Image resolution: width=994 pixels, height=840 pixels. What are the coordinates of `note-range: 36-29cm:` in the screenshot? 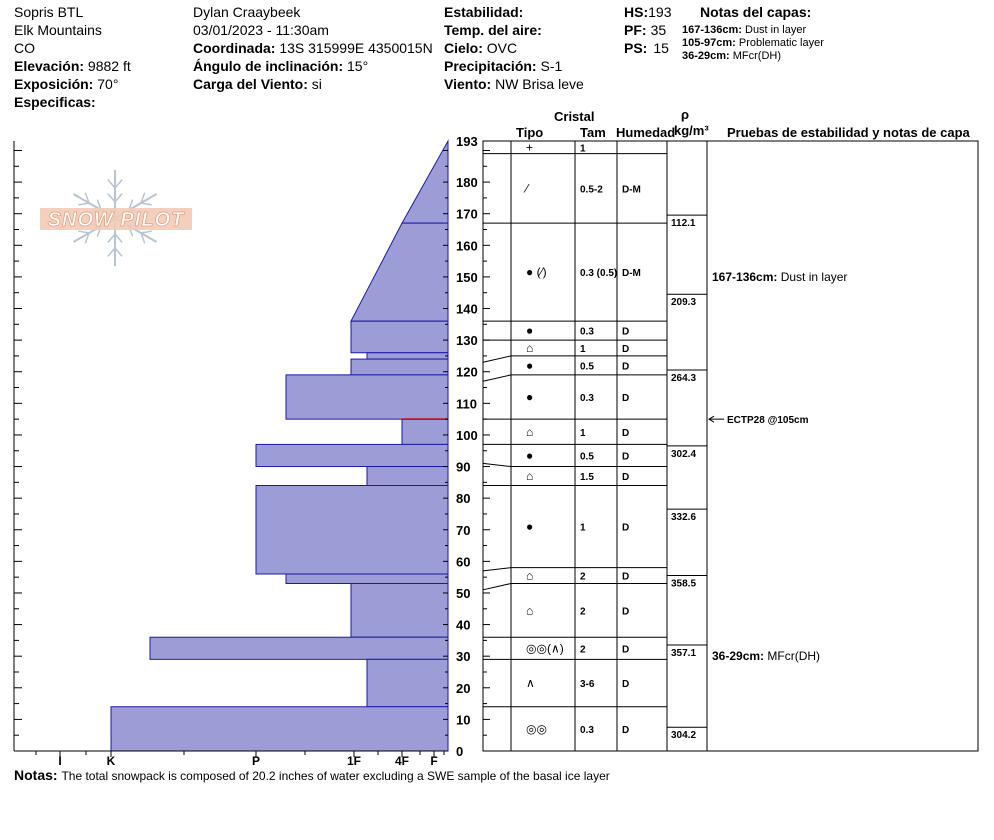 It's located at (739, 656).